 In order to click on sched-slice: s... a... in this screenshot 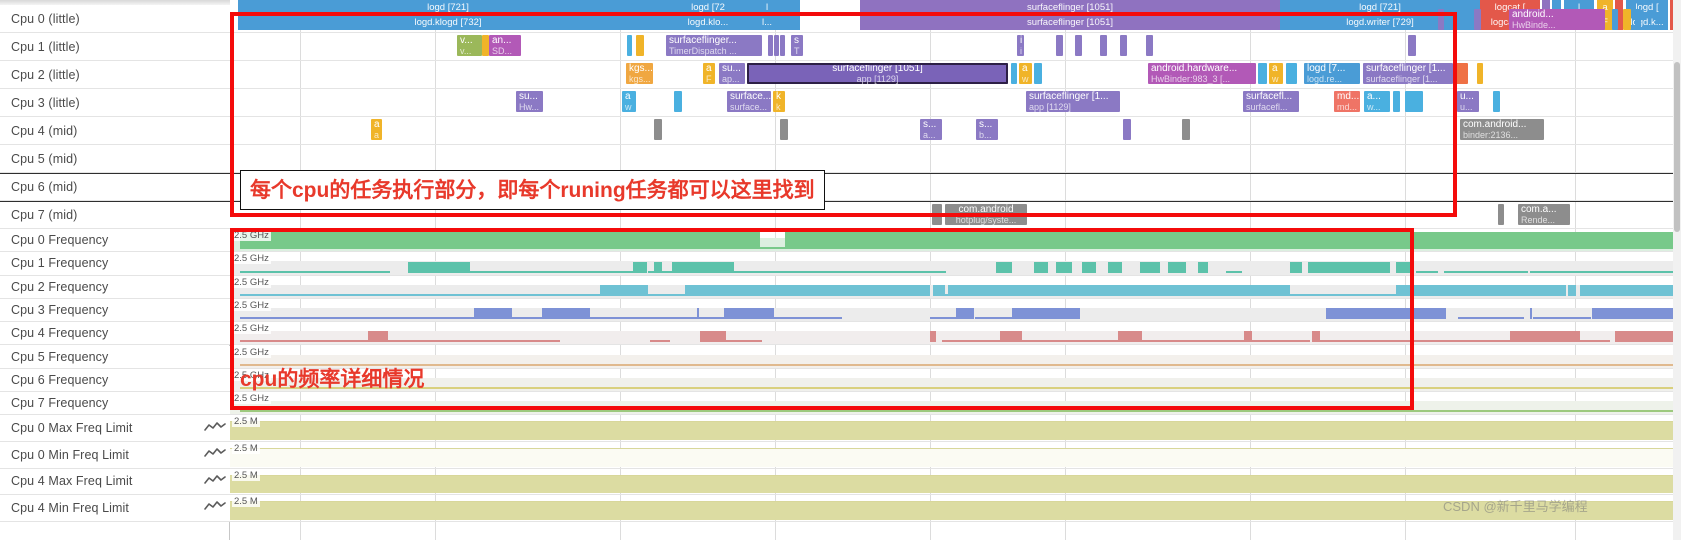, I will do `click(931, 129)`.